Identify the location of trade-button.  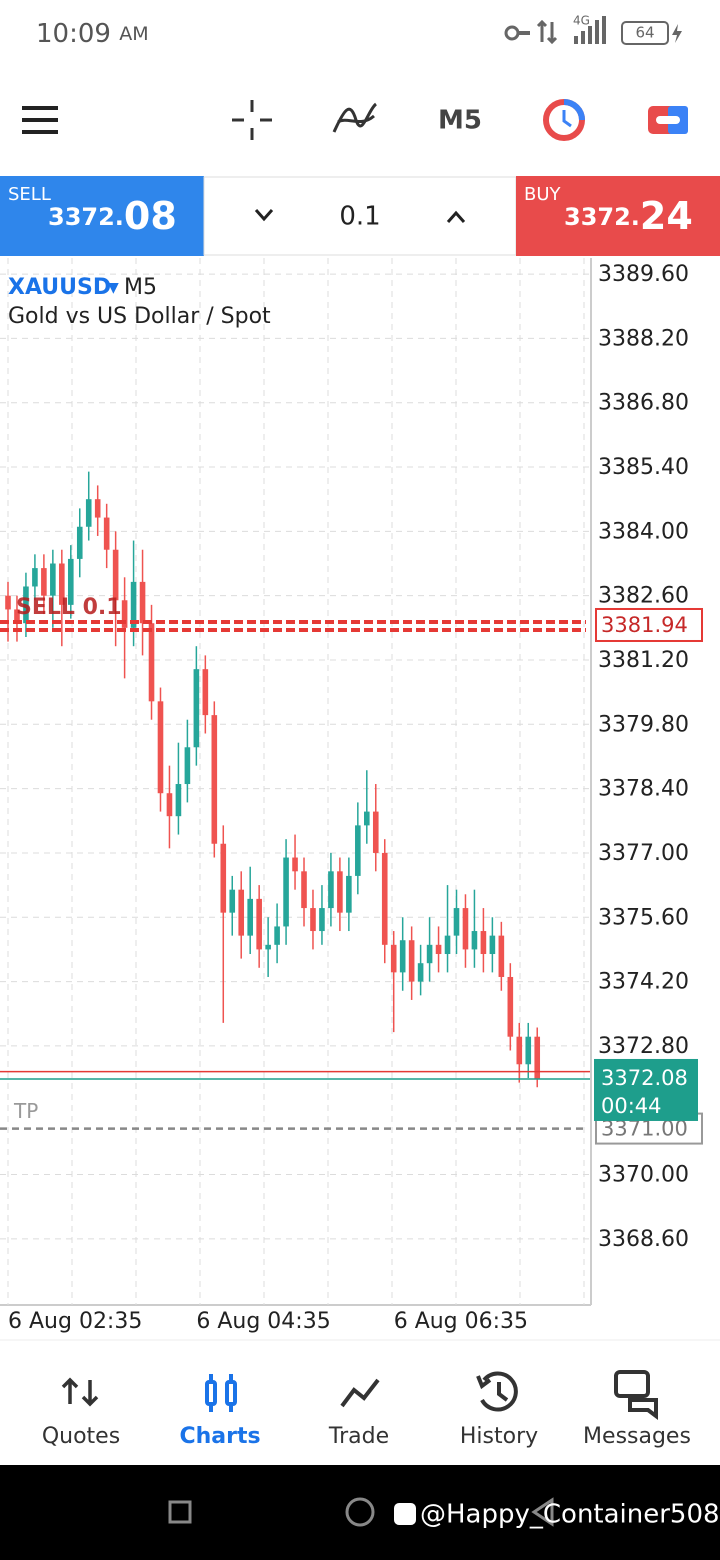
(668, 120).